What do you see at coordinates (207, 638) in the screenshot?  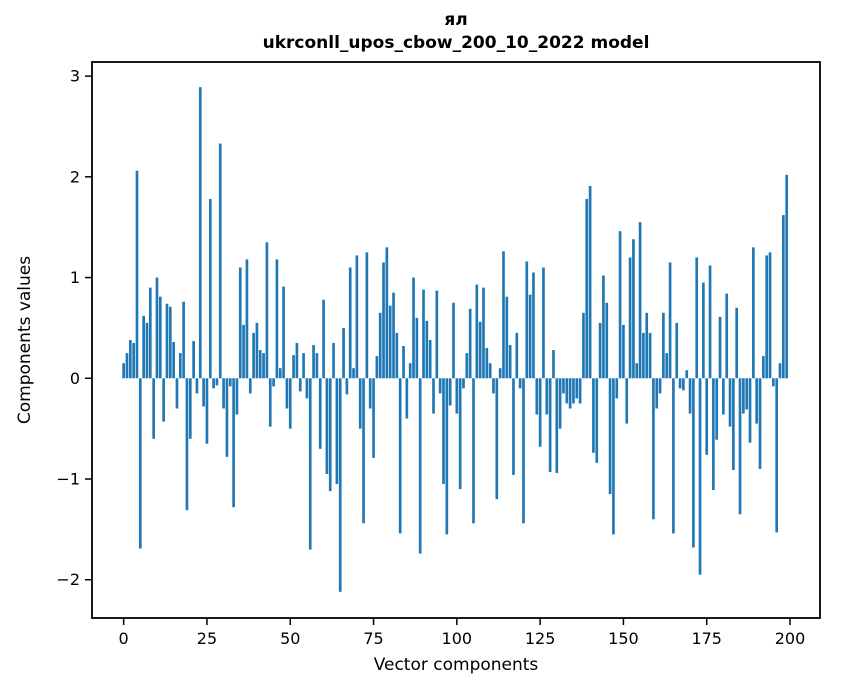 I see `x-tick-label: 25` at bounding box center [207, 638].